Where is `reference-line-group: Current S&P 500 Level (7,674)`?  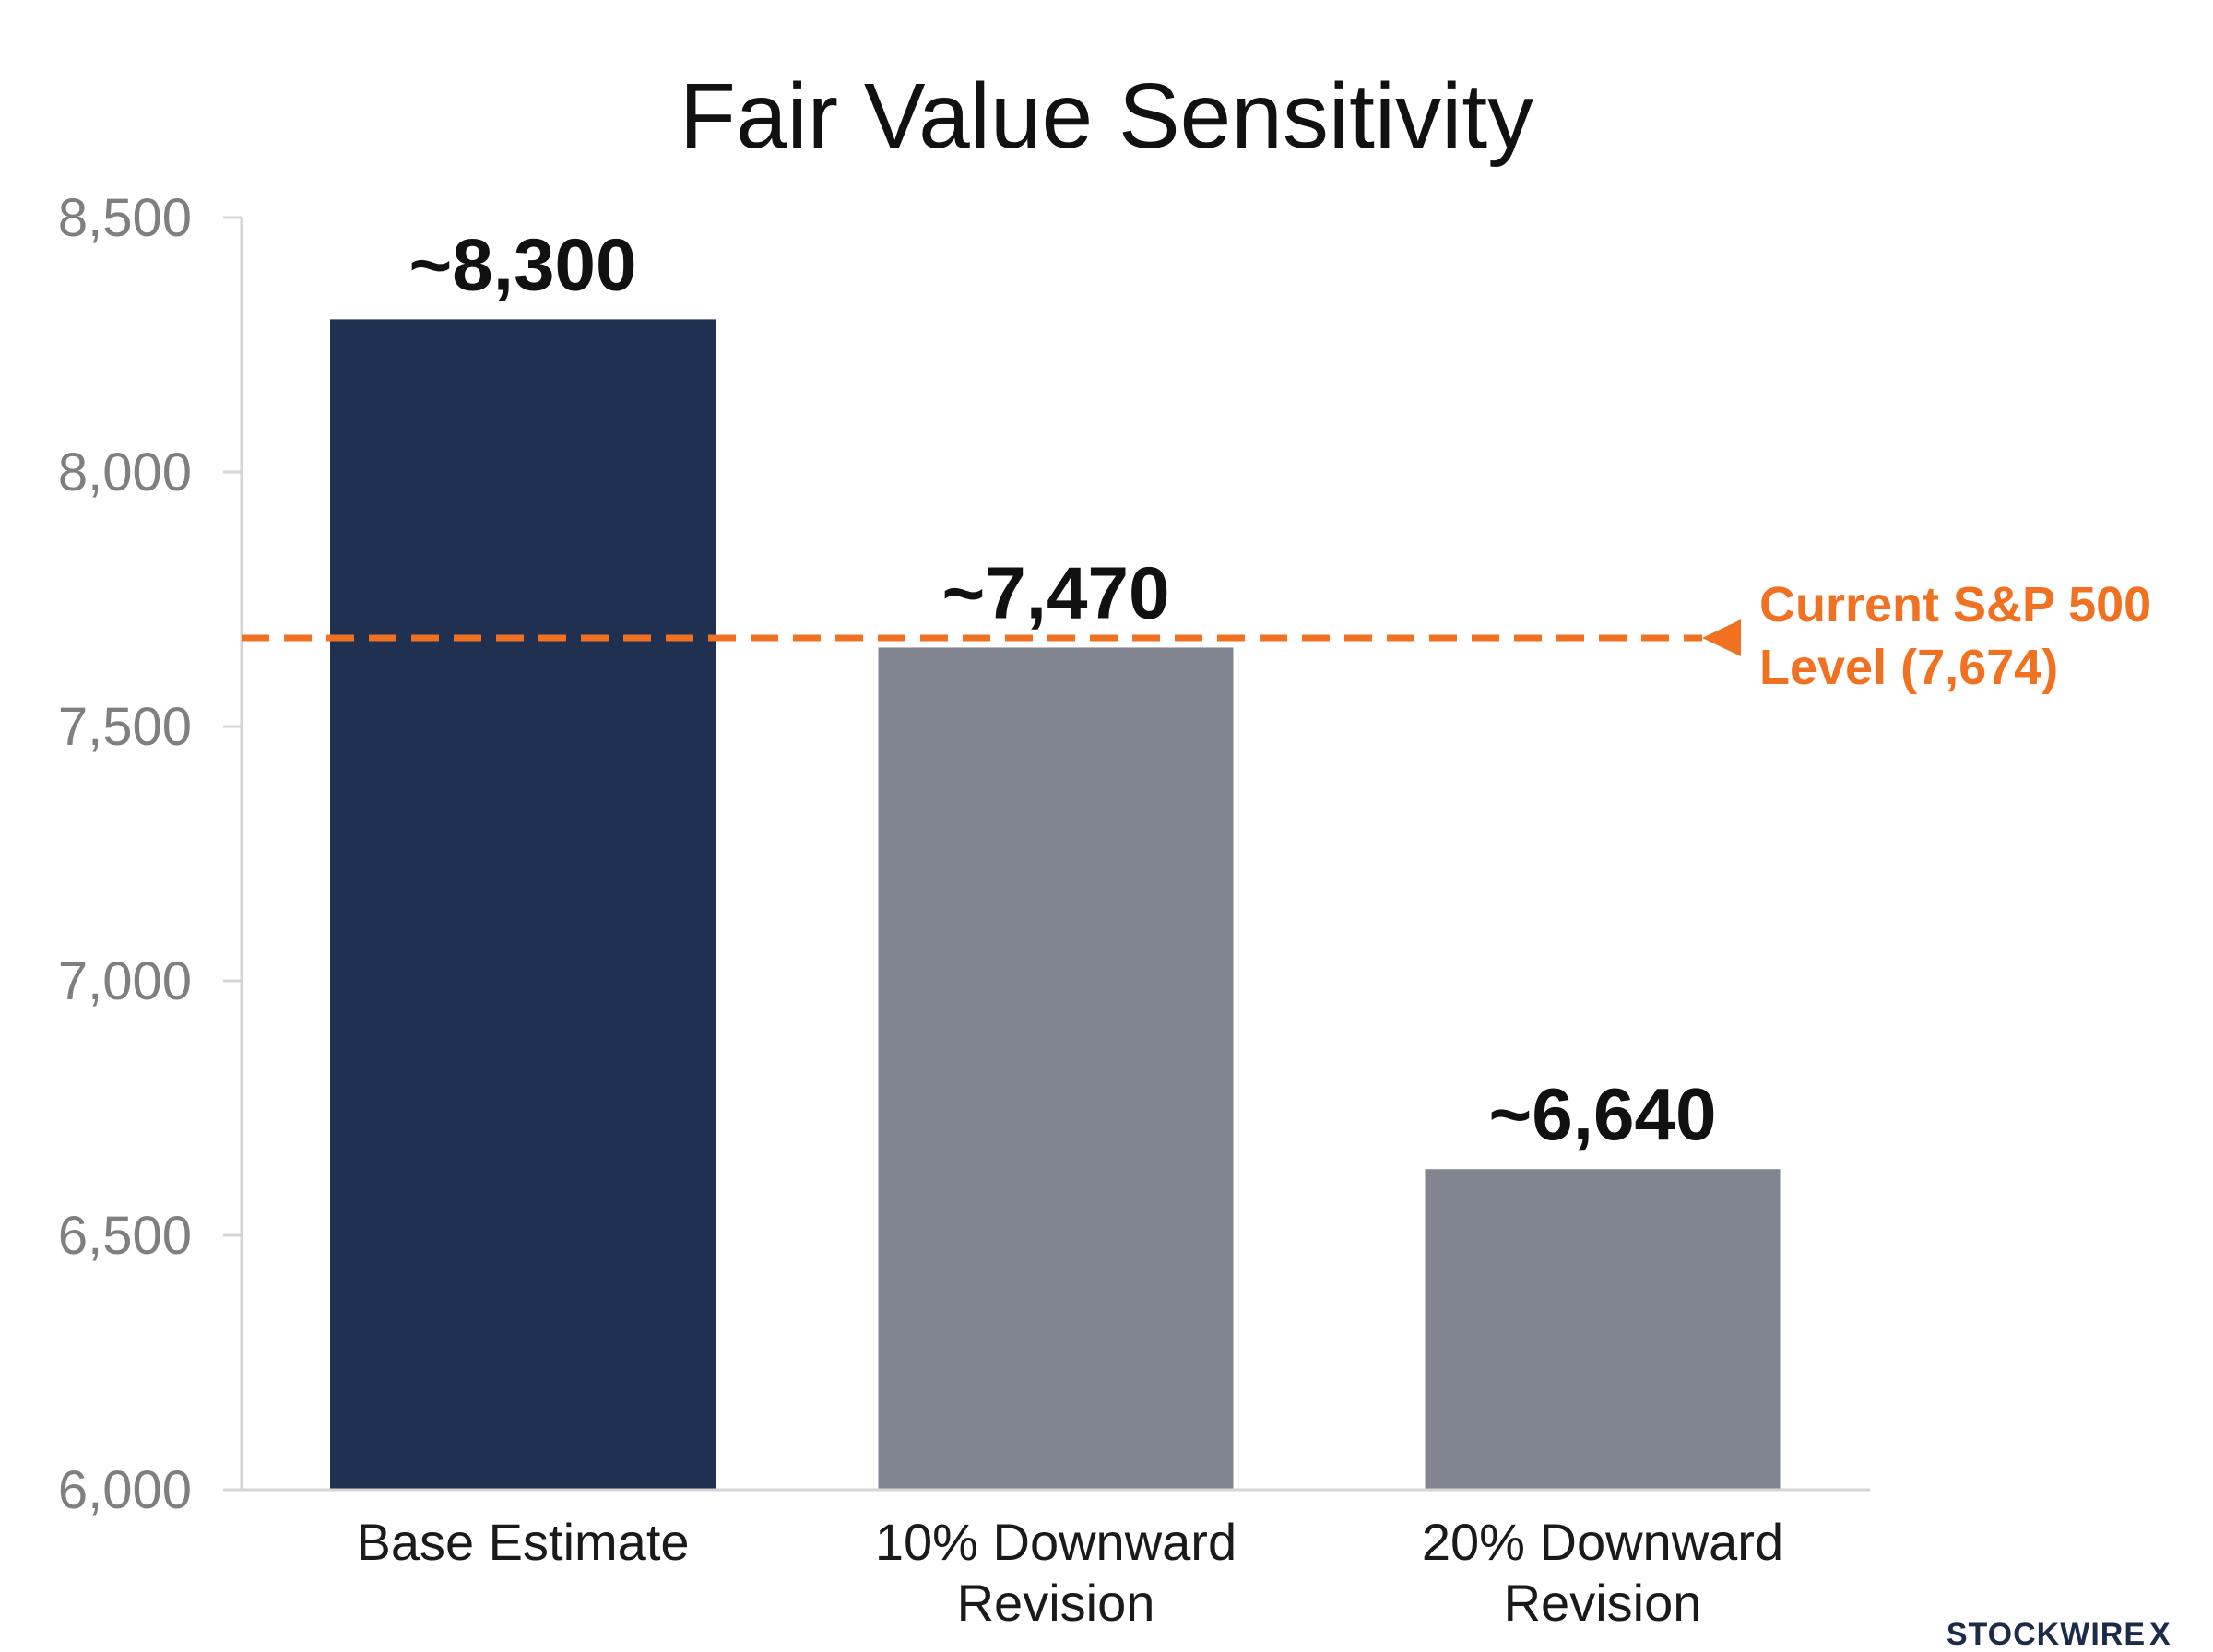 reference-line-group: Current S&P 500 Level (7,674) is located at coordinates (1196, 636).